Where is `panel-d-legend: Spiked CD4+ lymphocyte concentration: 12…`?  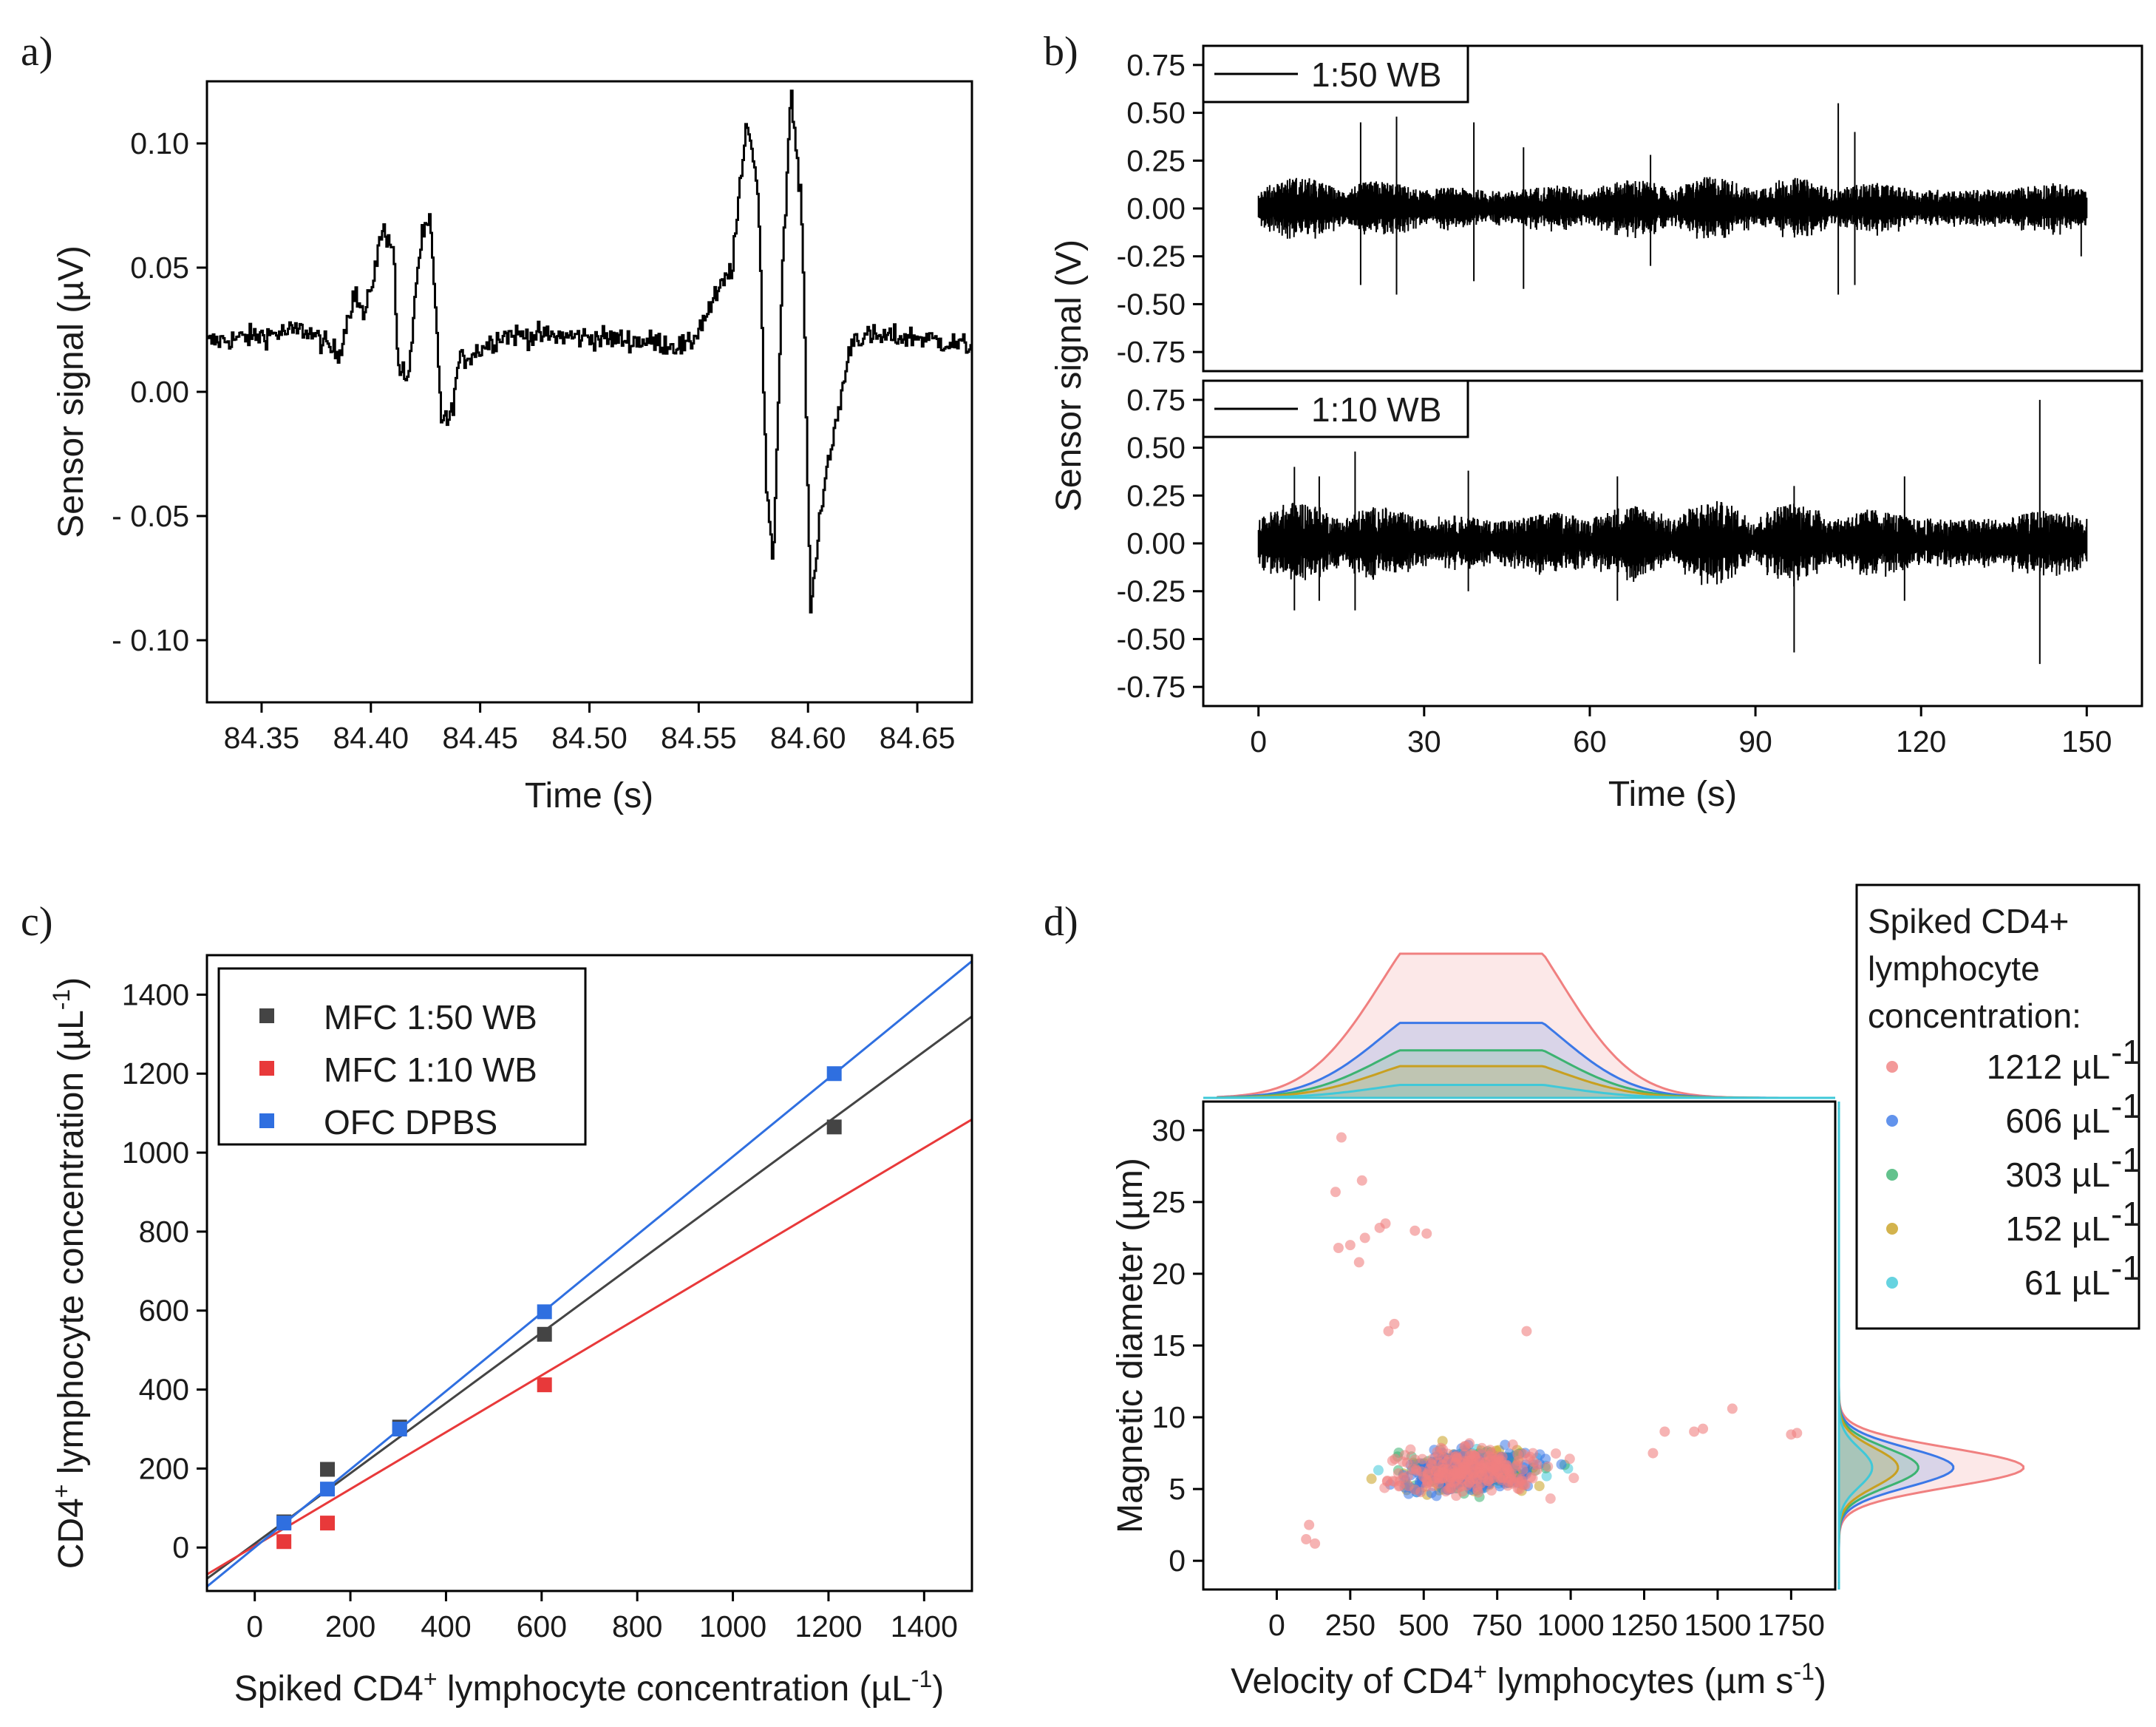
panel-d-legend: Spiked CD4+ lymphocyte concentration: 12… is located at coordinates (1998, 1106).